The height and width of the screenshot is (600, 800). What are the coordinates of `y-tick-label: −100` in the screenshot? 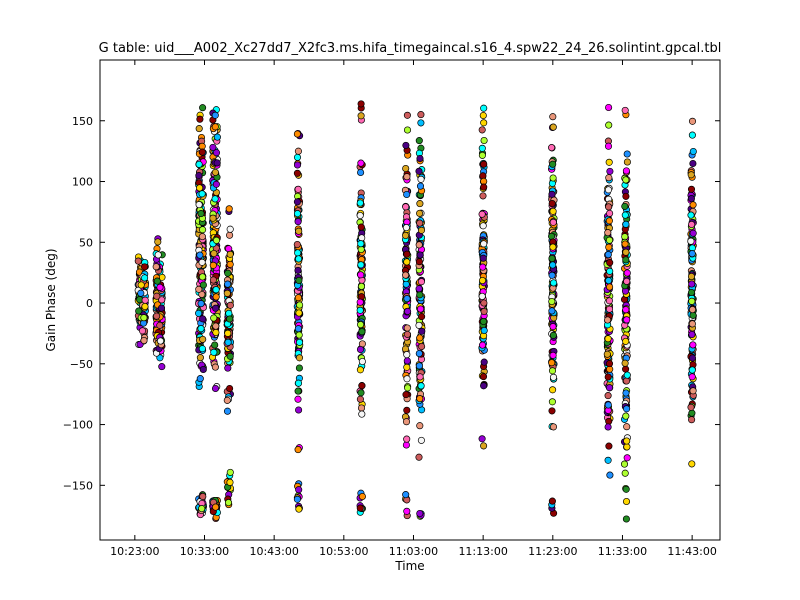 It's located at (78, 425).